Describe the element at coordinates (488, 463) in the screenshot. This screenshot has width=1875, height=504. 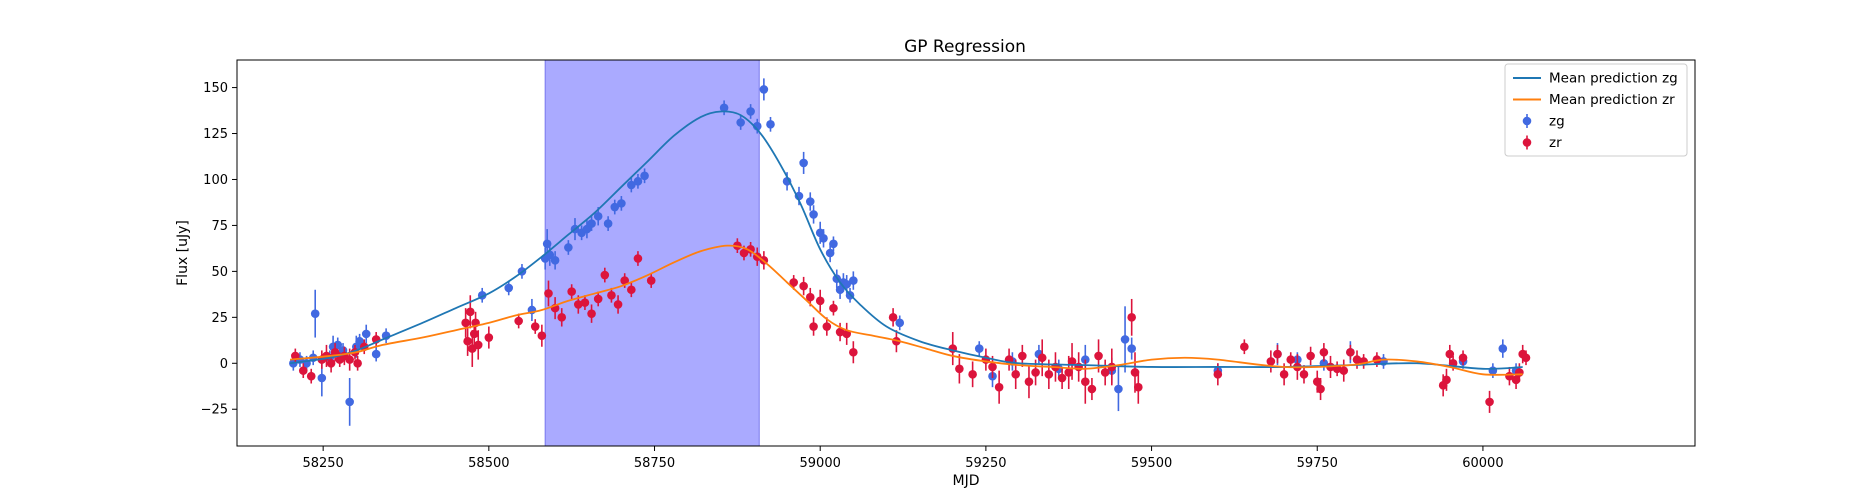
I see `x-tick-label: 58500` at that location.